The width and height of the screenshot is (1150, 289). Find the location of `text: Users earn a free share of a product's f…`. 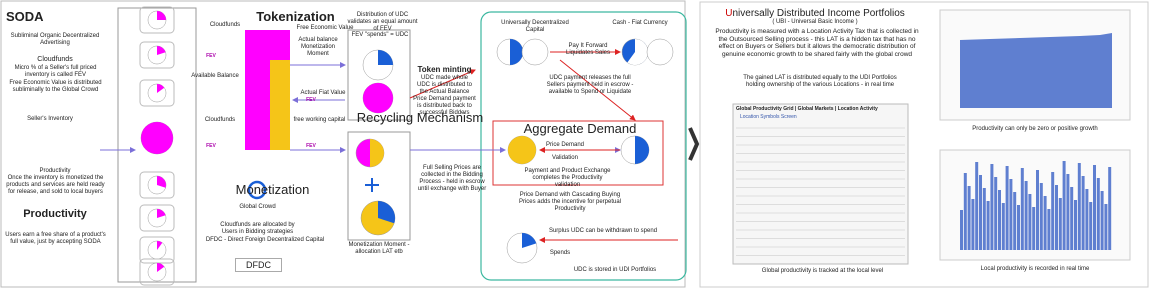

text: Users earn a free share of a product's f… is located at coordinates (55, 238).